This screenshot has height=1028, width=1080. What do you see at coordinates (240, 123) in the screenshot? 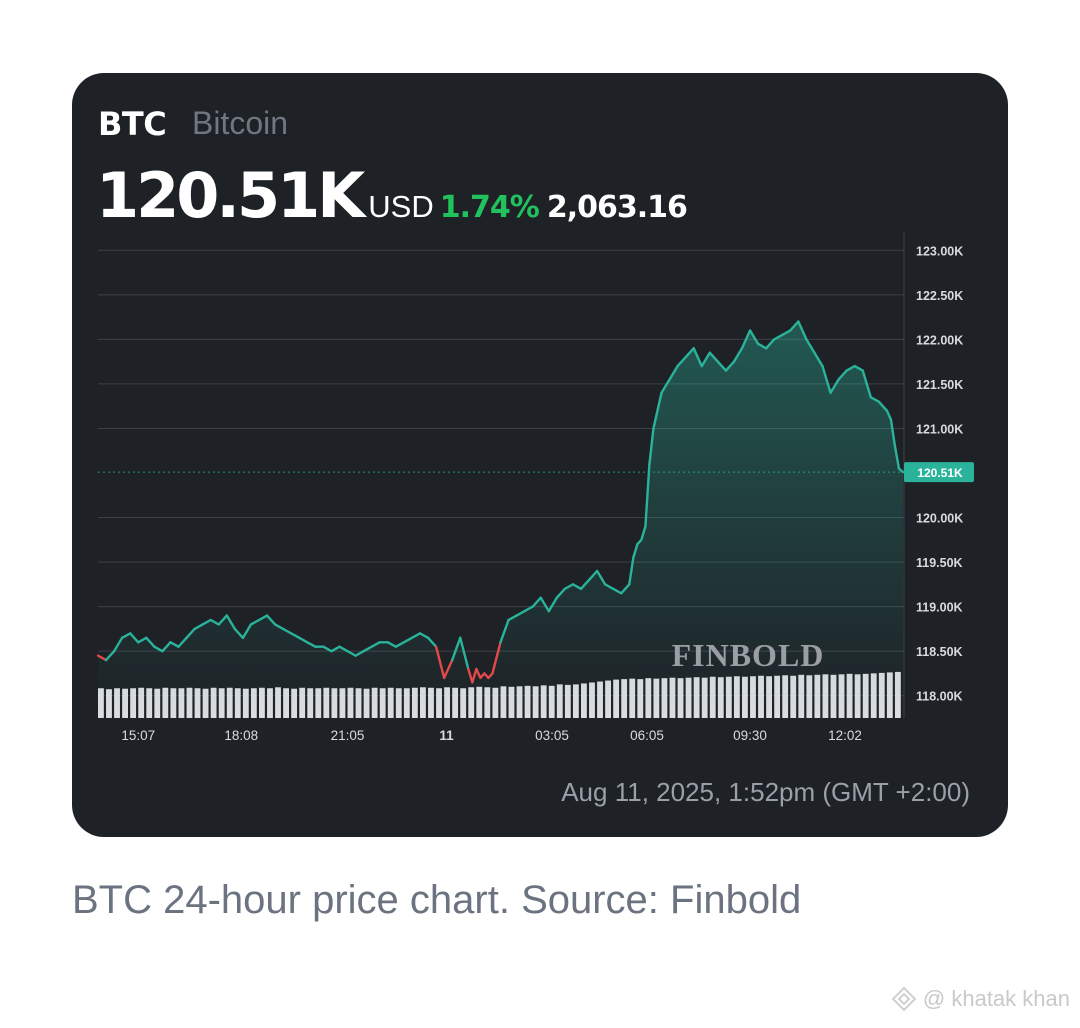
I see `asset-name: Bitcoin` at bounding box center [240, 123].